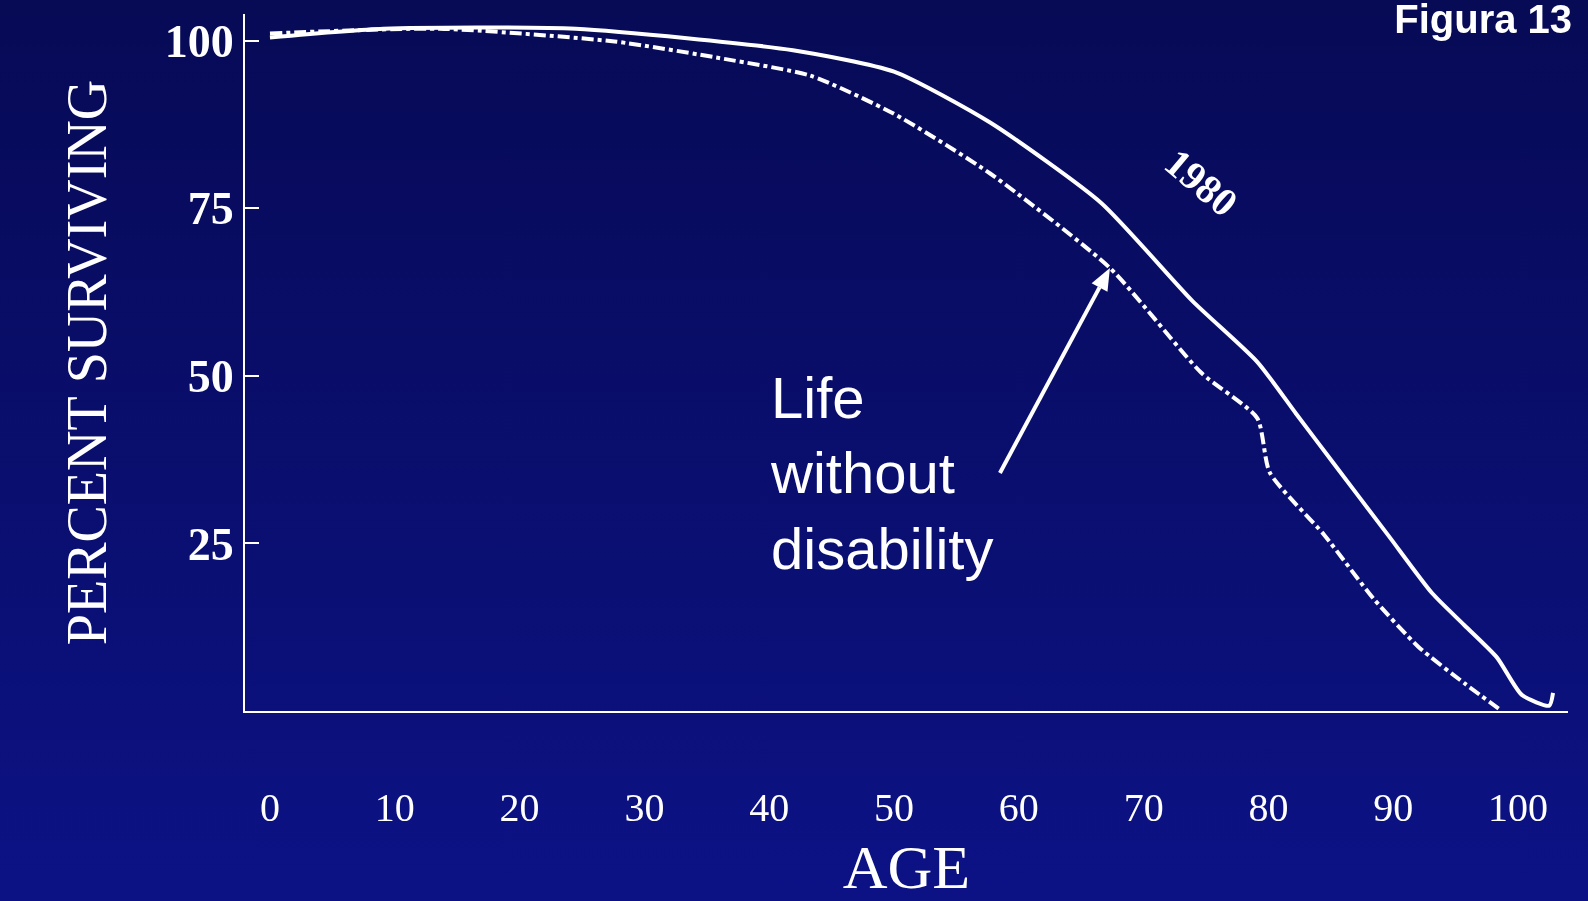 The image size is (1588, 901). I want to click on x-tick-label: 30, so click(644, 807).